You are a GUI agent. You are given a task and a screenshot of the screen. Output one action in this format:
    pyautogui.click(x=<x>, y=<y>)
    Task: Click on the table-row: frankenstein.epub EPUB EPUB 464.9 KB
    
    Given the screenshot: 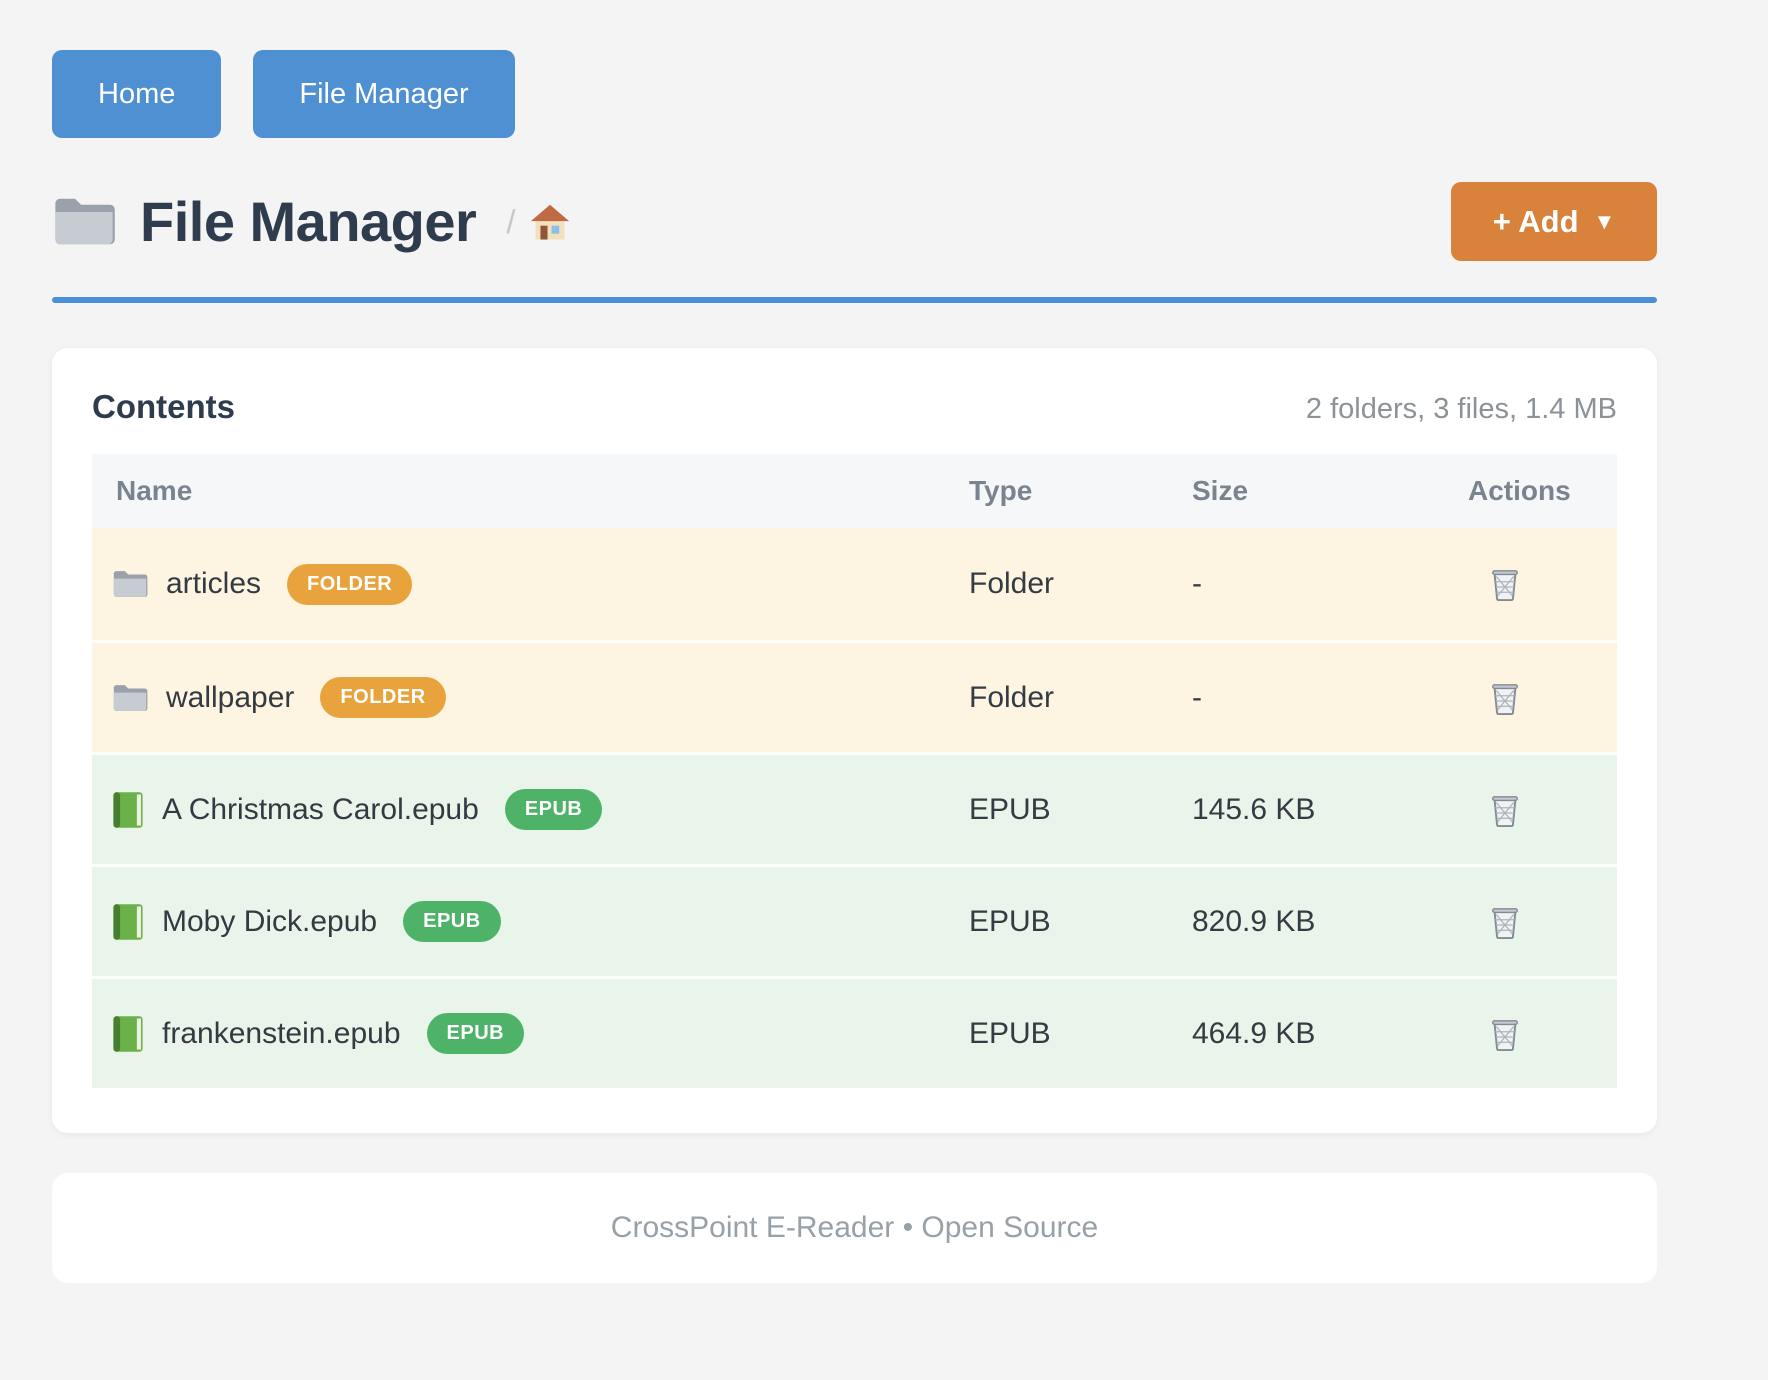 What is the action you would take?
    pyautogui.click(x=854, y=1032)
    